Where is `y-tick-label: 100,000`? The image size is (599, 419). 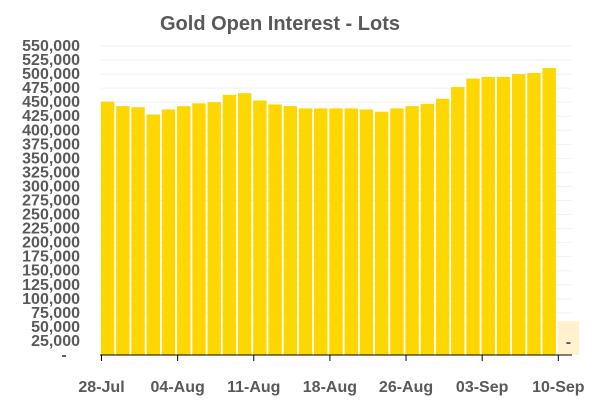
y-tick-label: 100,000 is located at coordinates (51, 299).